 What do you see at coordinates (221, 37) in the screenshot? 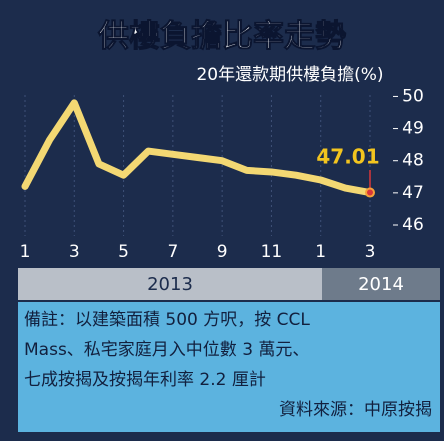
I see `chart-title: 供樓負擔比率走勢` at bounding box center [221, 37].